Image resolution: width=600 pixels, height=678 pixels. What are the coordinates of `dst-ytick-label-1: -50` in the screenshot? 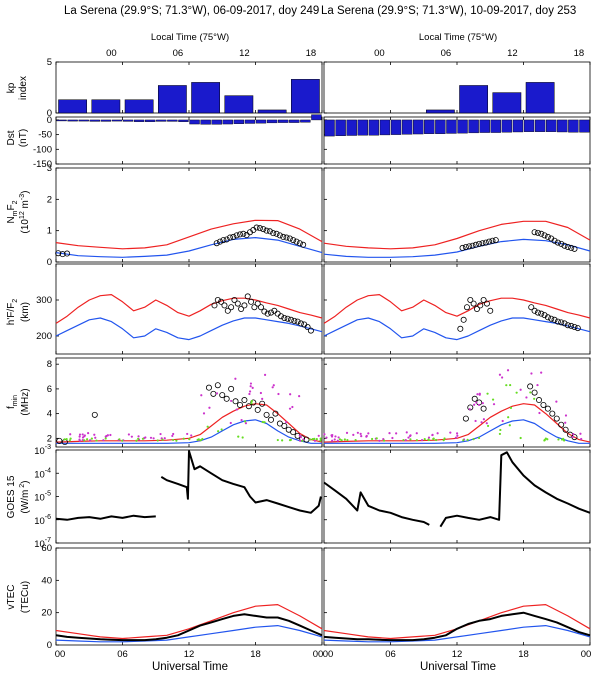 It's located at (45, 135).